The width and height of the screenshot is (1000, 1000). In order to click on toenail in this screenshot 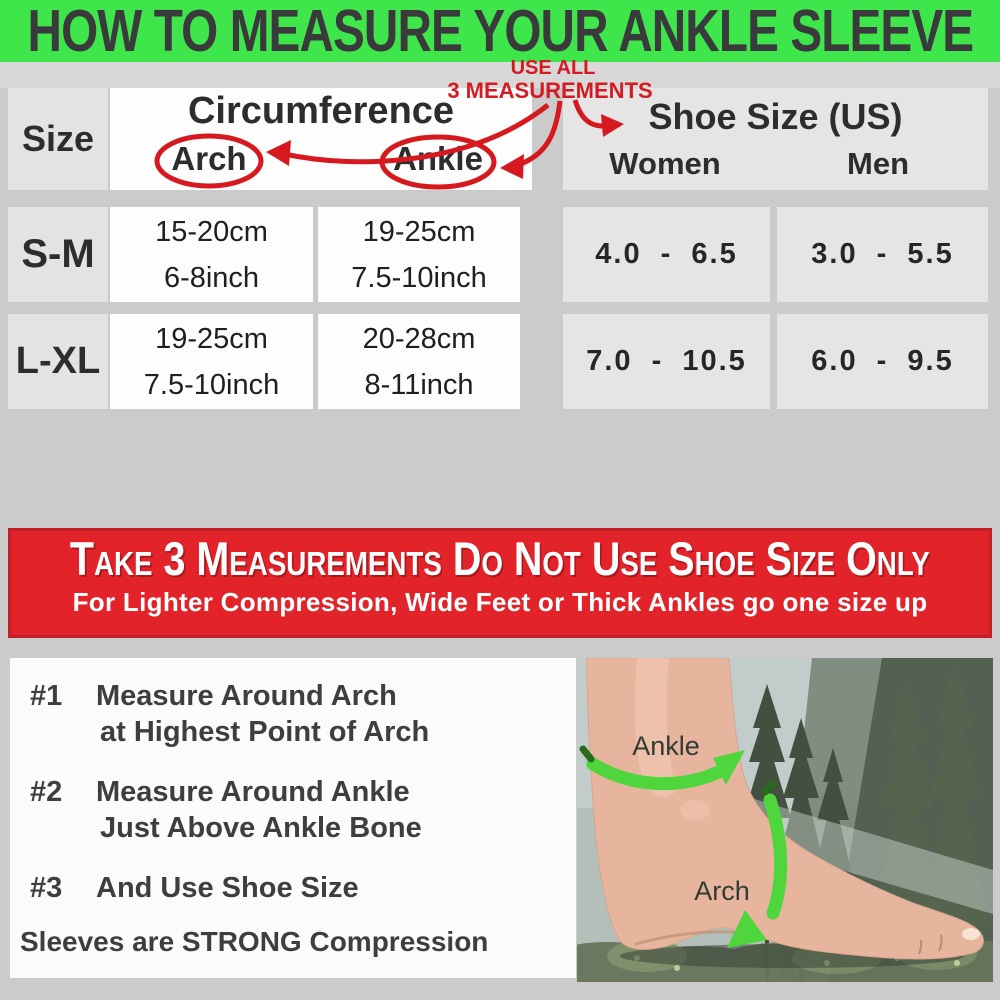, I will do `click(971, 934)`.